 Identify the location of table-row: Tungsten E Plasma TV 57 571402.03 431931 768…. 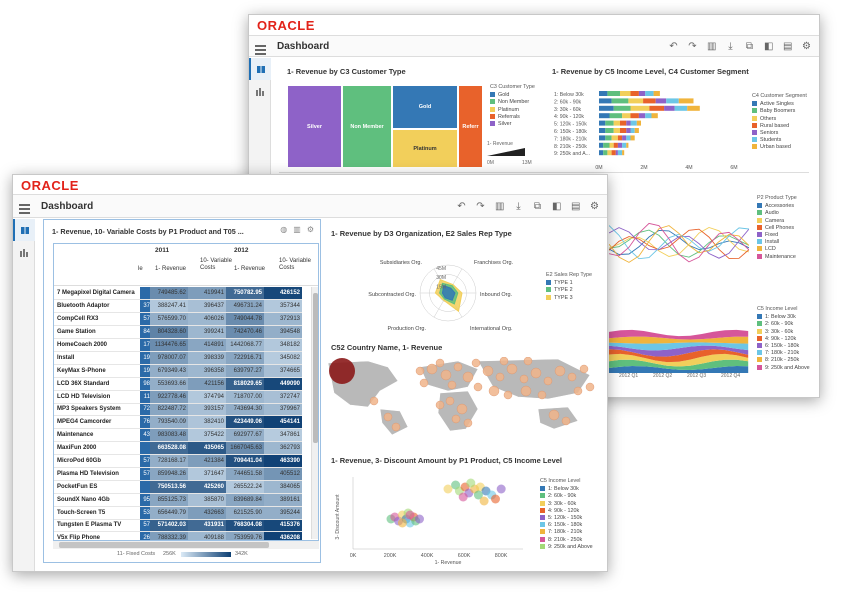
(178, 526).